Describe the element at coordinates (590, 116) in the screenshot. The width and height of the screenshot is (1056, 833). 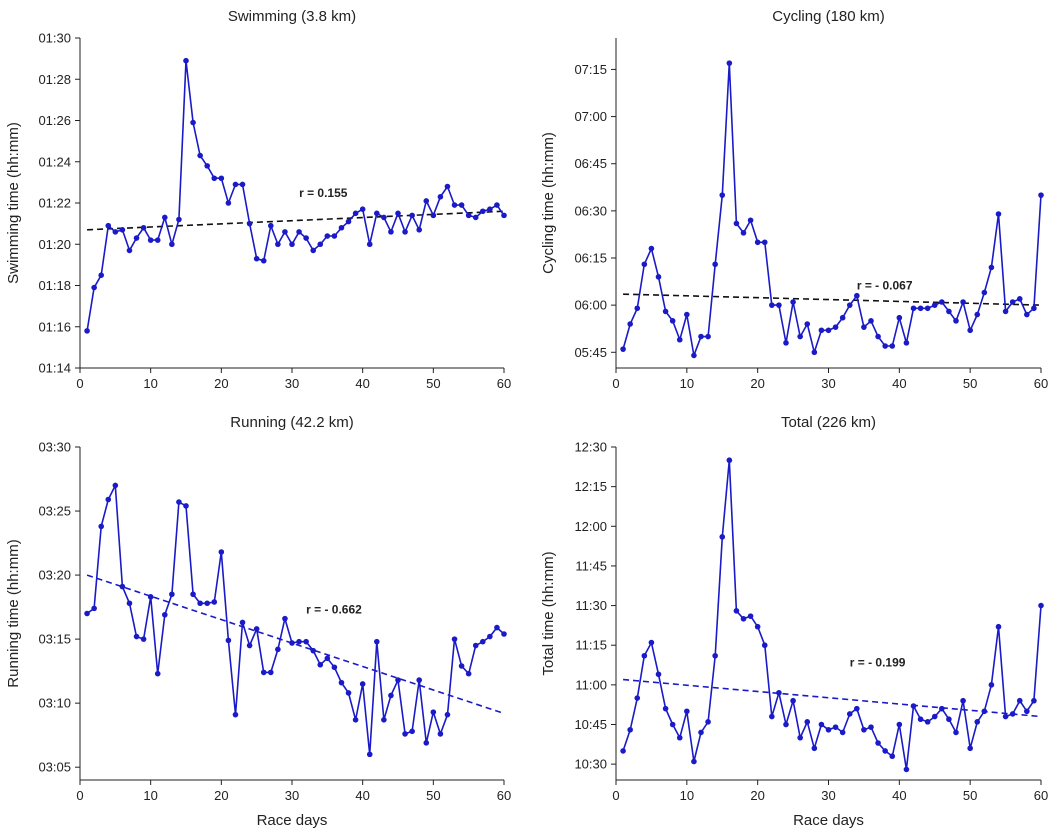
I see `cycling-y-tick-label: 07:00` at that location.